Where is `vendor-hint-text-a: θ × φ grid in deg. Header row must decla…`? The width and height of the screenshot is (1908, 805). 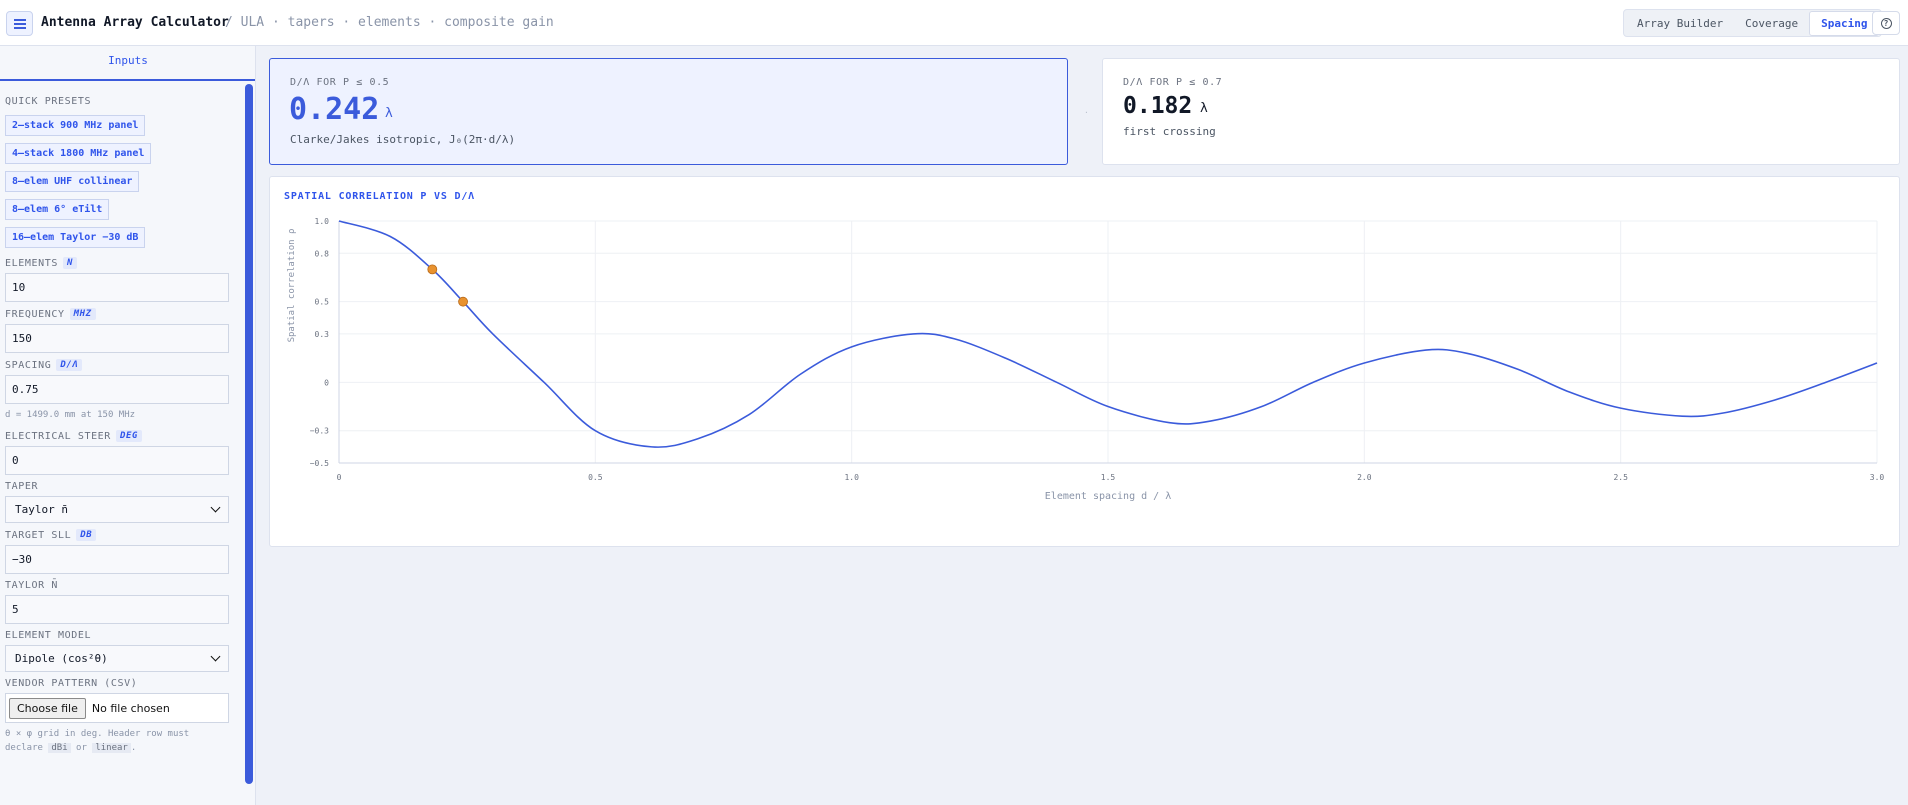 vendor-hint-text-a: θ × φ grid in deg. Header row must decla… is located at coordinates (97, 741).